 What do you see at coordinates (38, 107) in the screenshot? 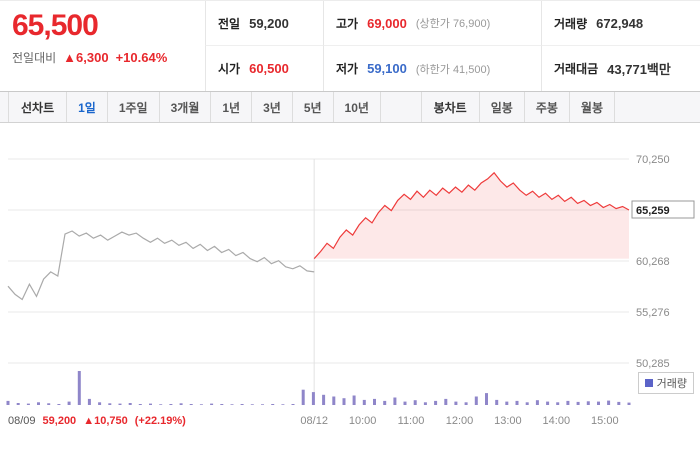
I see `line-chart-label: 선차트` at bounding box center [38, 107].